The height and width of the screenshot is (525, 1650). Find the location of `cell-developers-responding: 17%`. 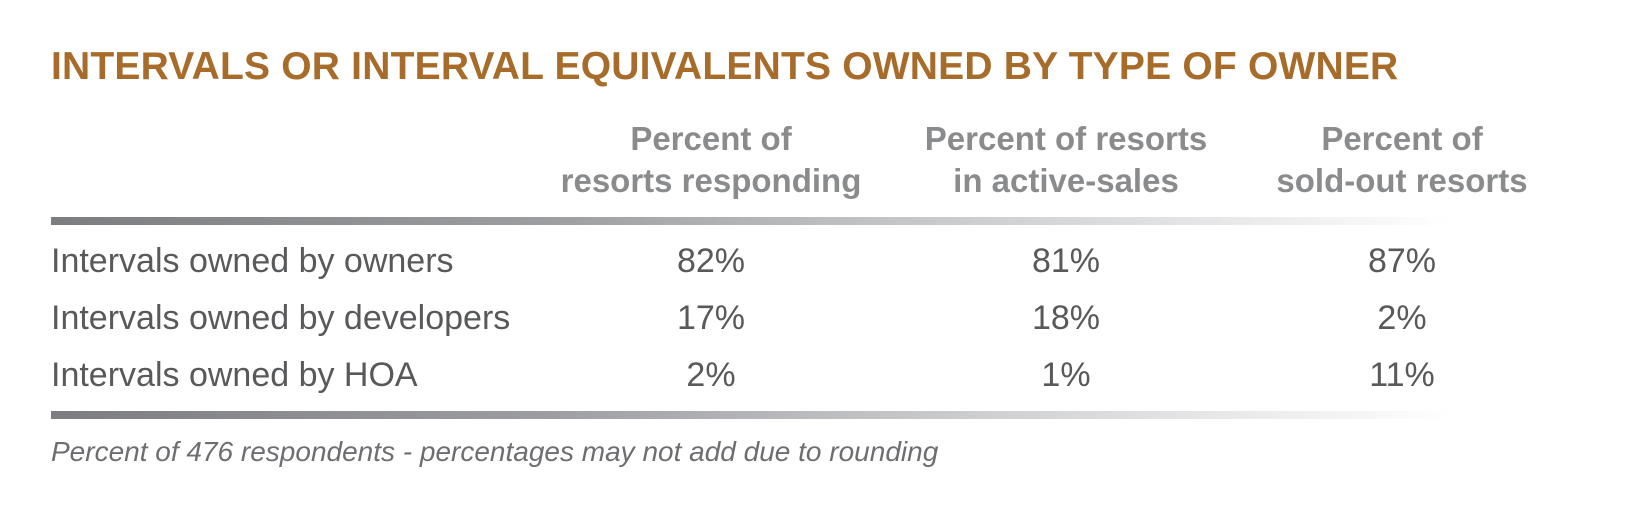

cell-developers-responding: 17% is located at coordinates (711, 318).